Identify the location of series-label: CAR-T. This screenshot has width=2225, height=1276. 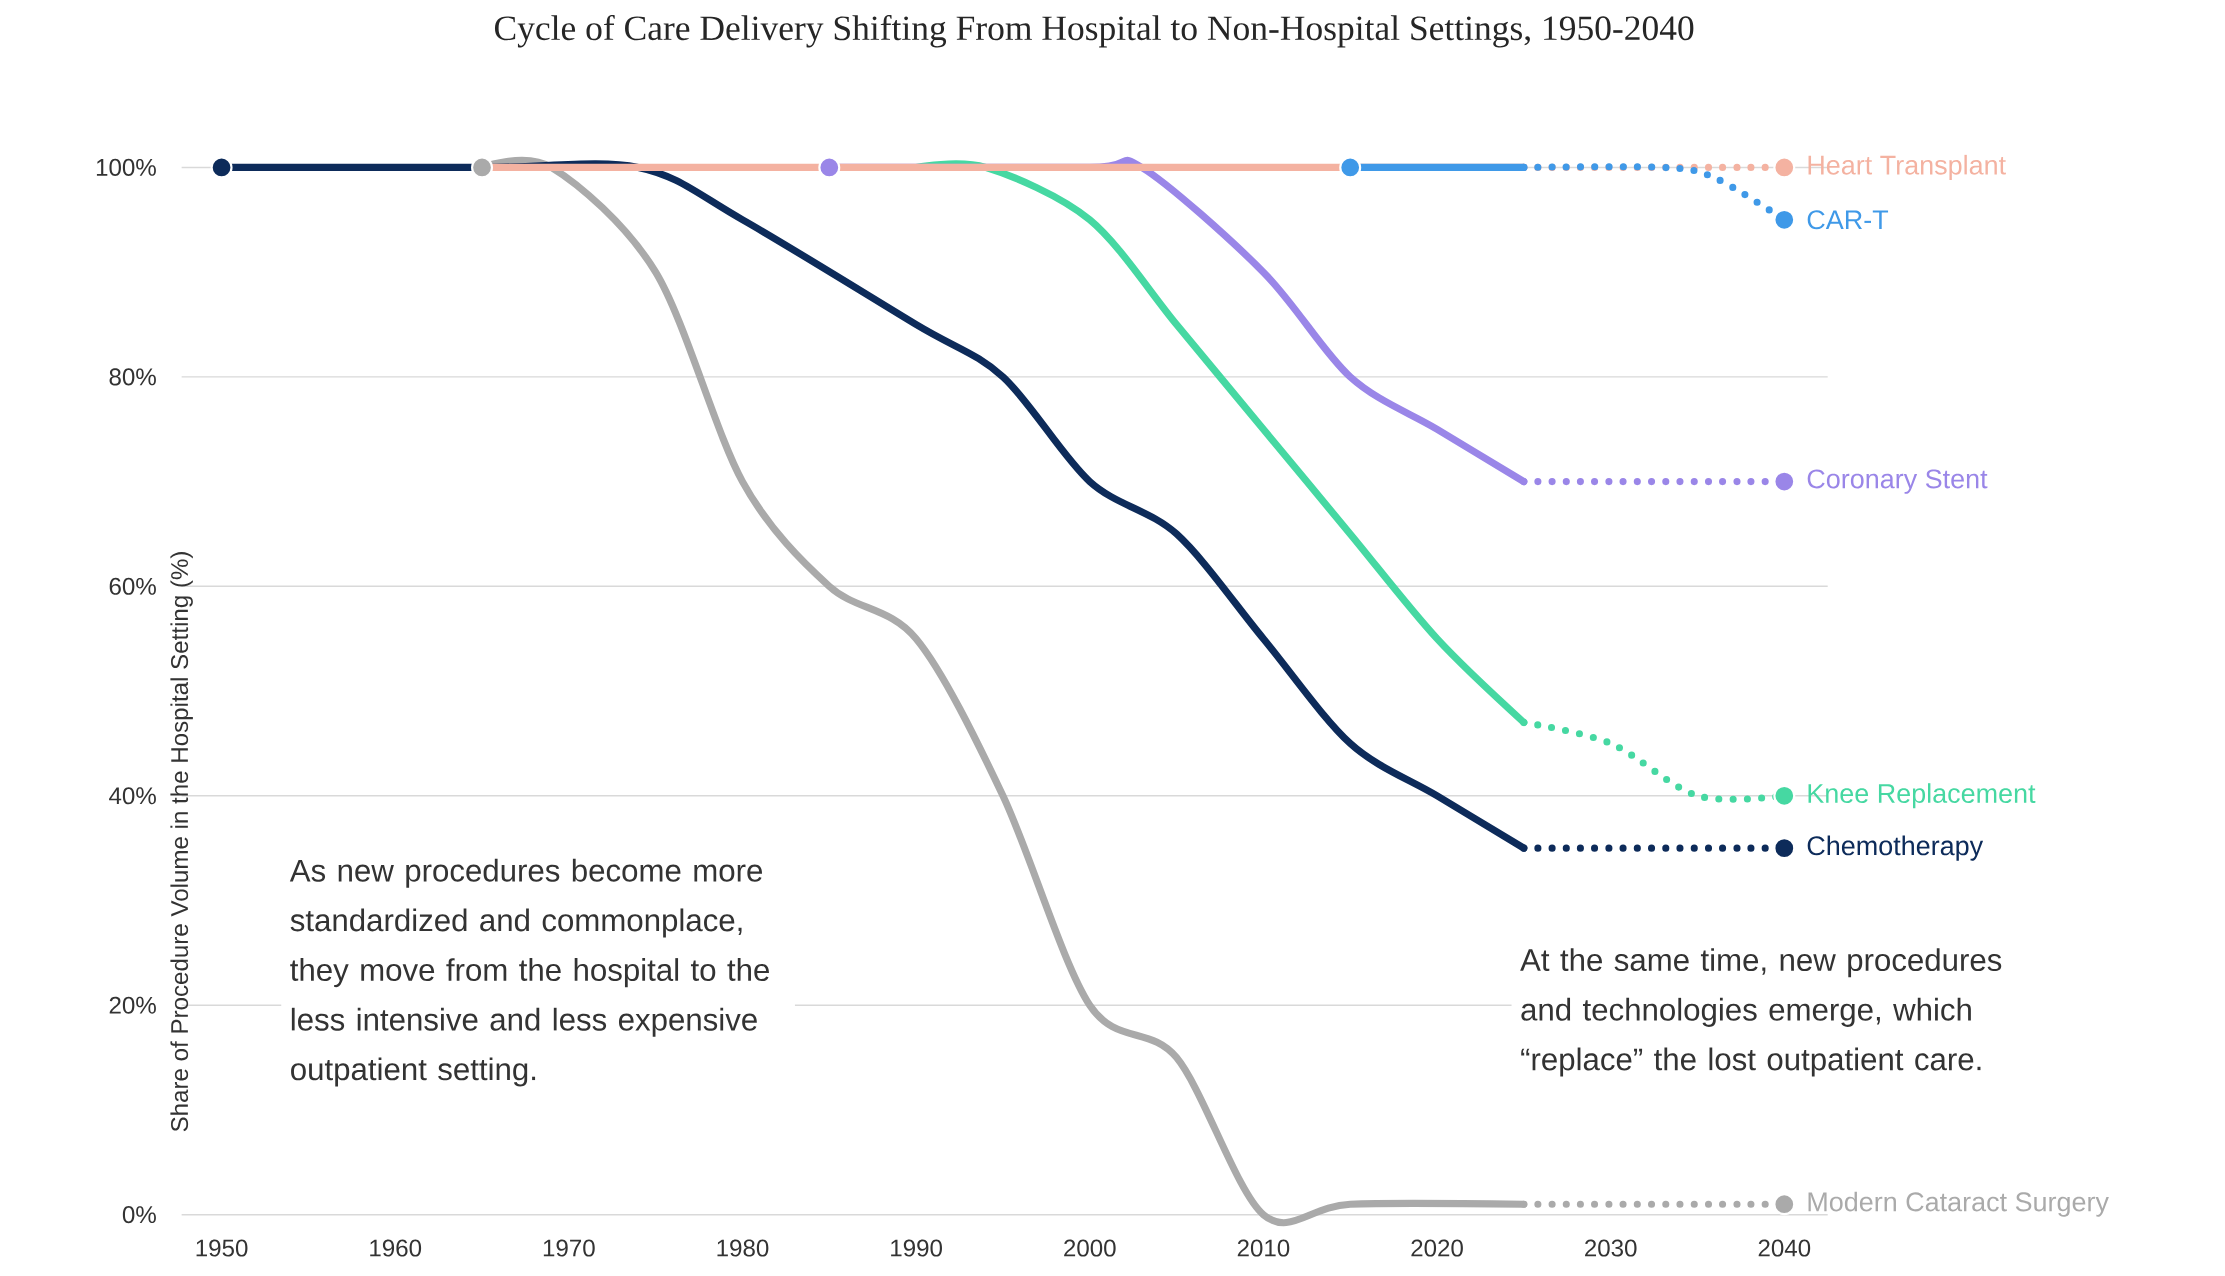
(1848, 220).